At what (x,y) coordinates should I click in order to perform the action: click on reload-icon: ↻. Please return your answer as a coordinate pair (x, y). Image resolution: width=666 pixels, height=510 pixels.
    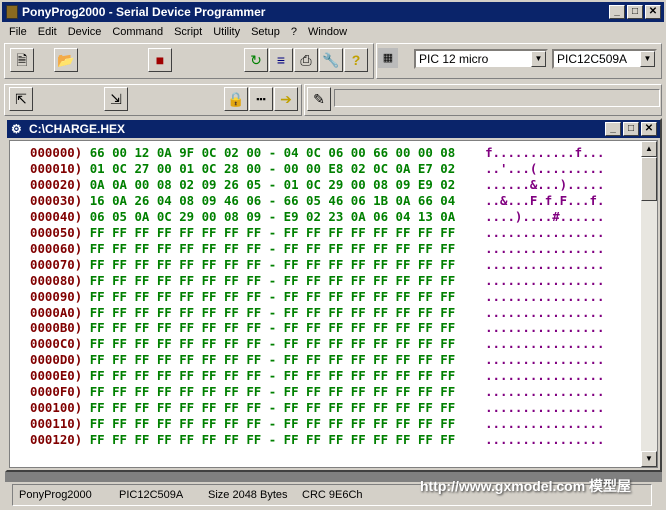
    Looking at the image, I should click on (256, 60).